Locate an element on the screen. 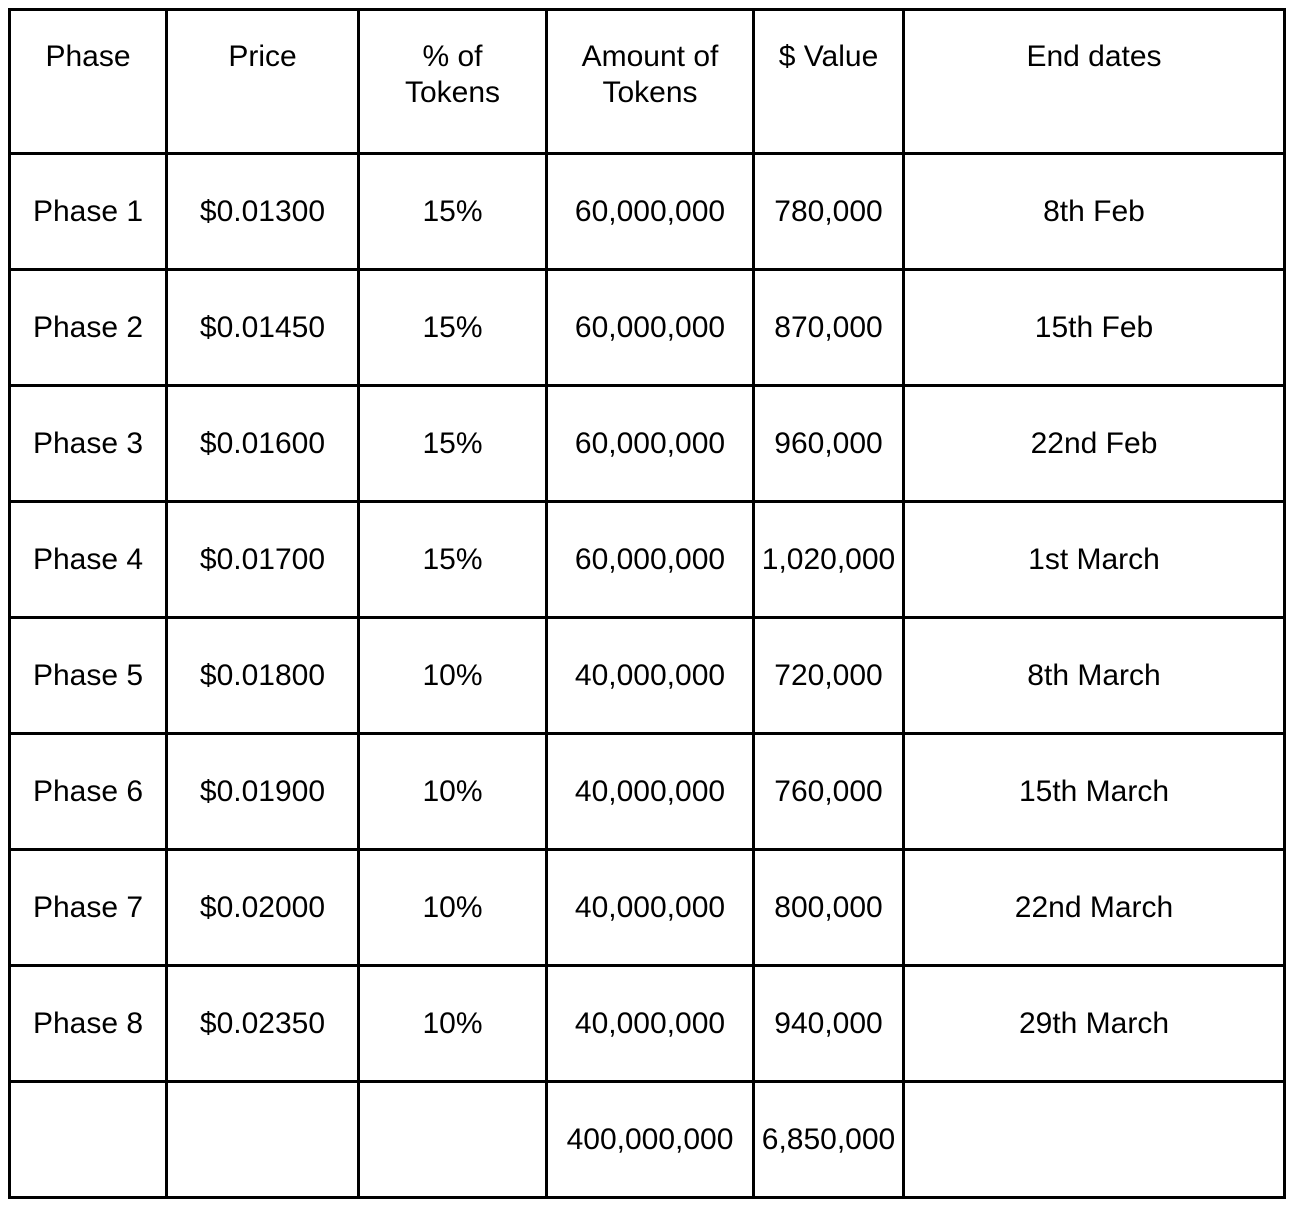  table-row-total: 400,000,000 6,850,000 is located at coordinates (647, 1139).